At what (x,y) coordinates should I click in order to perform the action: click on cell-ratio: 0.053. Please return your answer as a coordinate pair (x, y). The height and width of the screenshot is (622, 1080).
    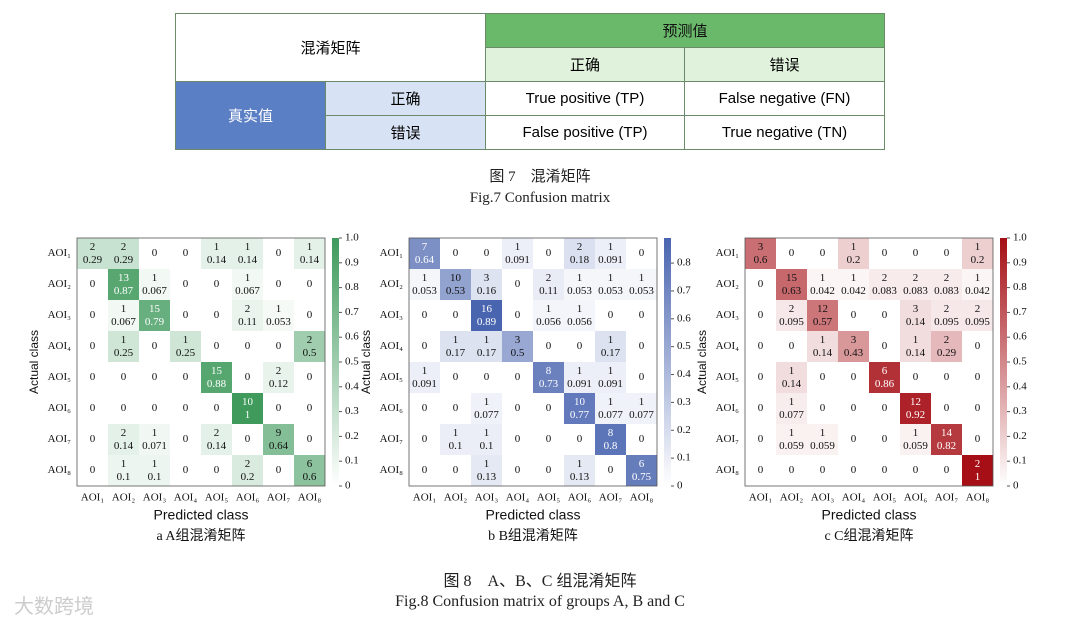
    Looking at the image, I should click on (610, 291).